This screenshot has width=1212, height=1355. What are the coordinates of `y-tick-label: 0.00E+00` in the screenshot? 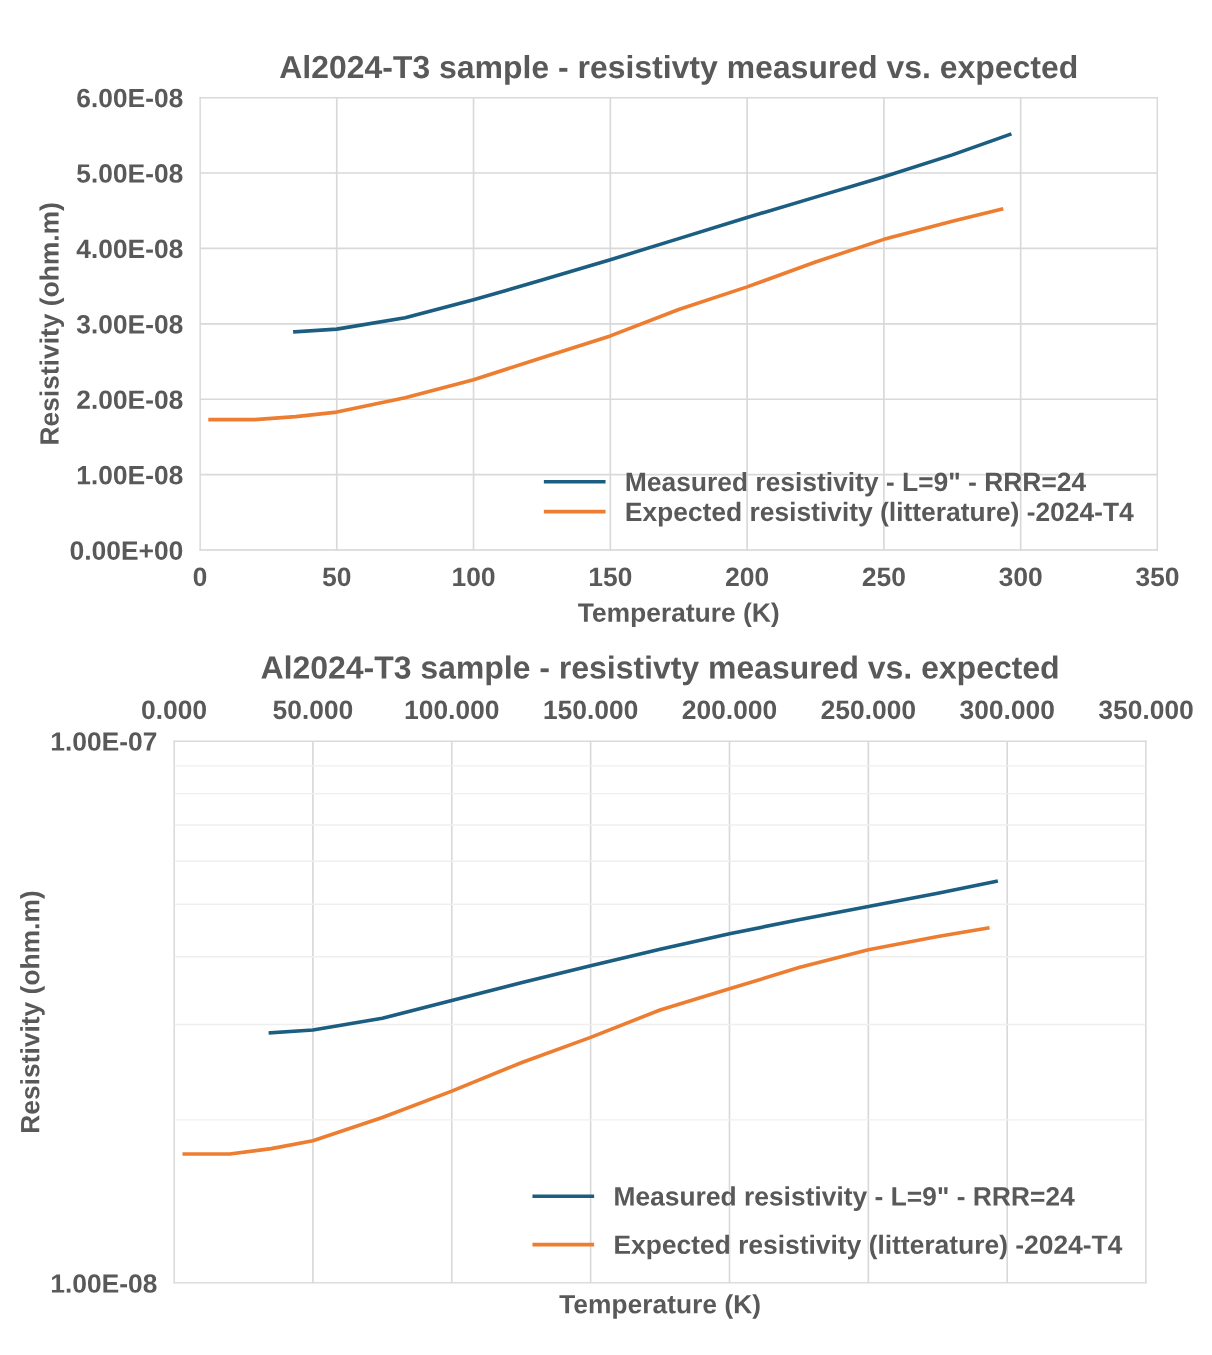 It's located at (126, 550).